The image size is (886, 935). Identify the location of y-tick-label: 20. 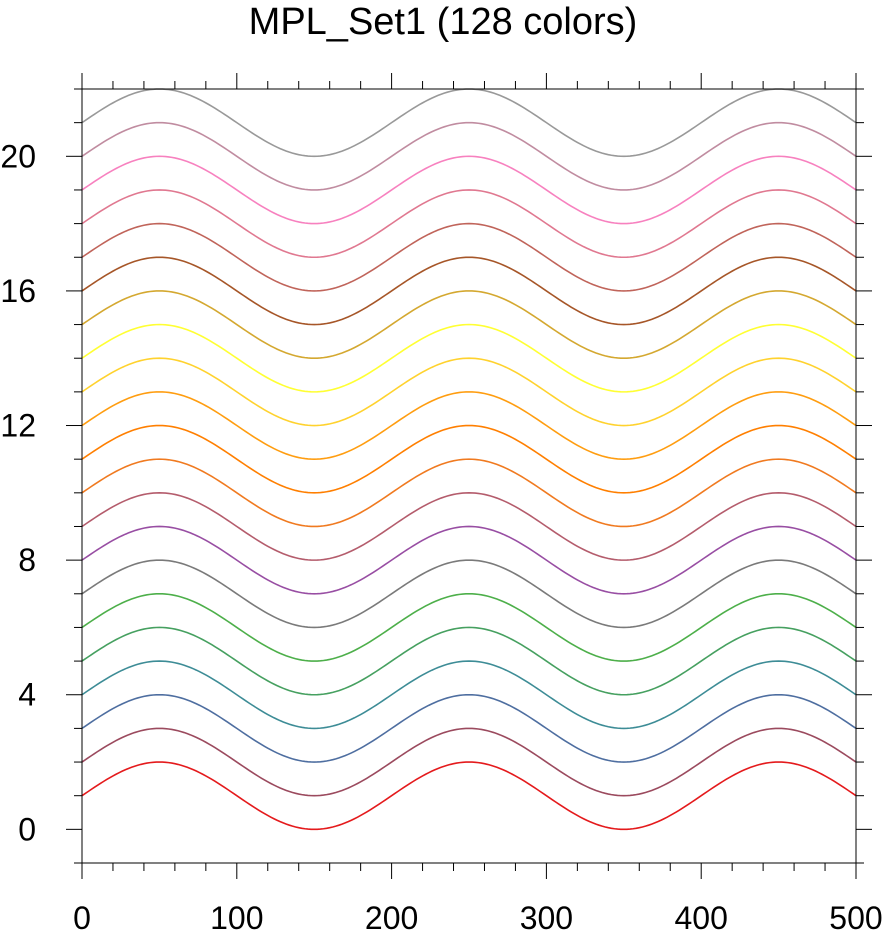
(18, 156).